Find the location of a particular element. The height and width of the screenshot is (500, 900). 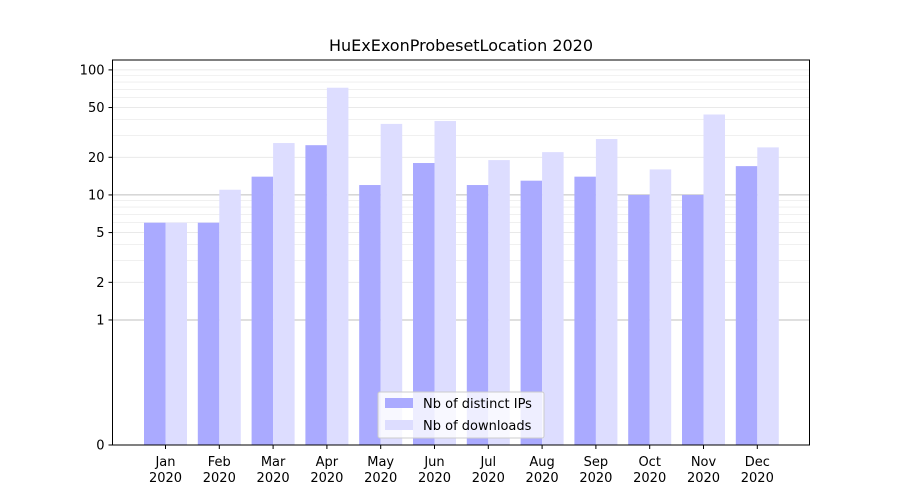

y-tick-label: 1 is located at coordinates (100, 320).